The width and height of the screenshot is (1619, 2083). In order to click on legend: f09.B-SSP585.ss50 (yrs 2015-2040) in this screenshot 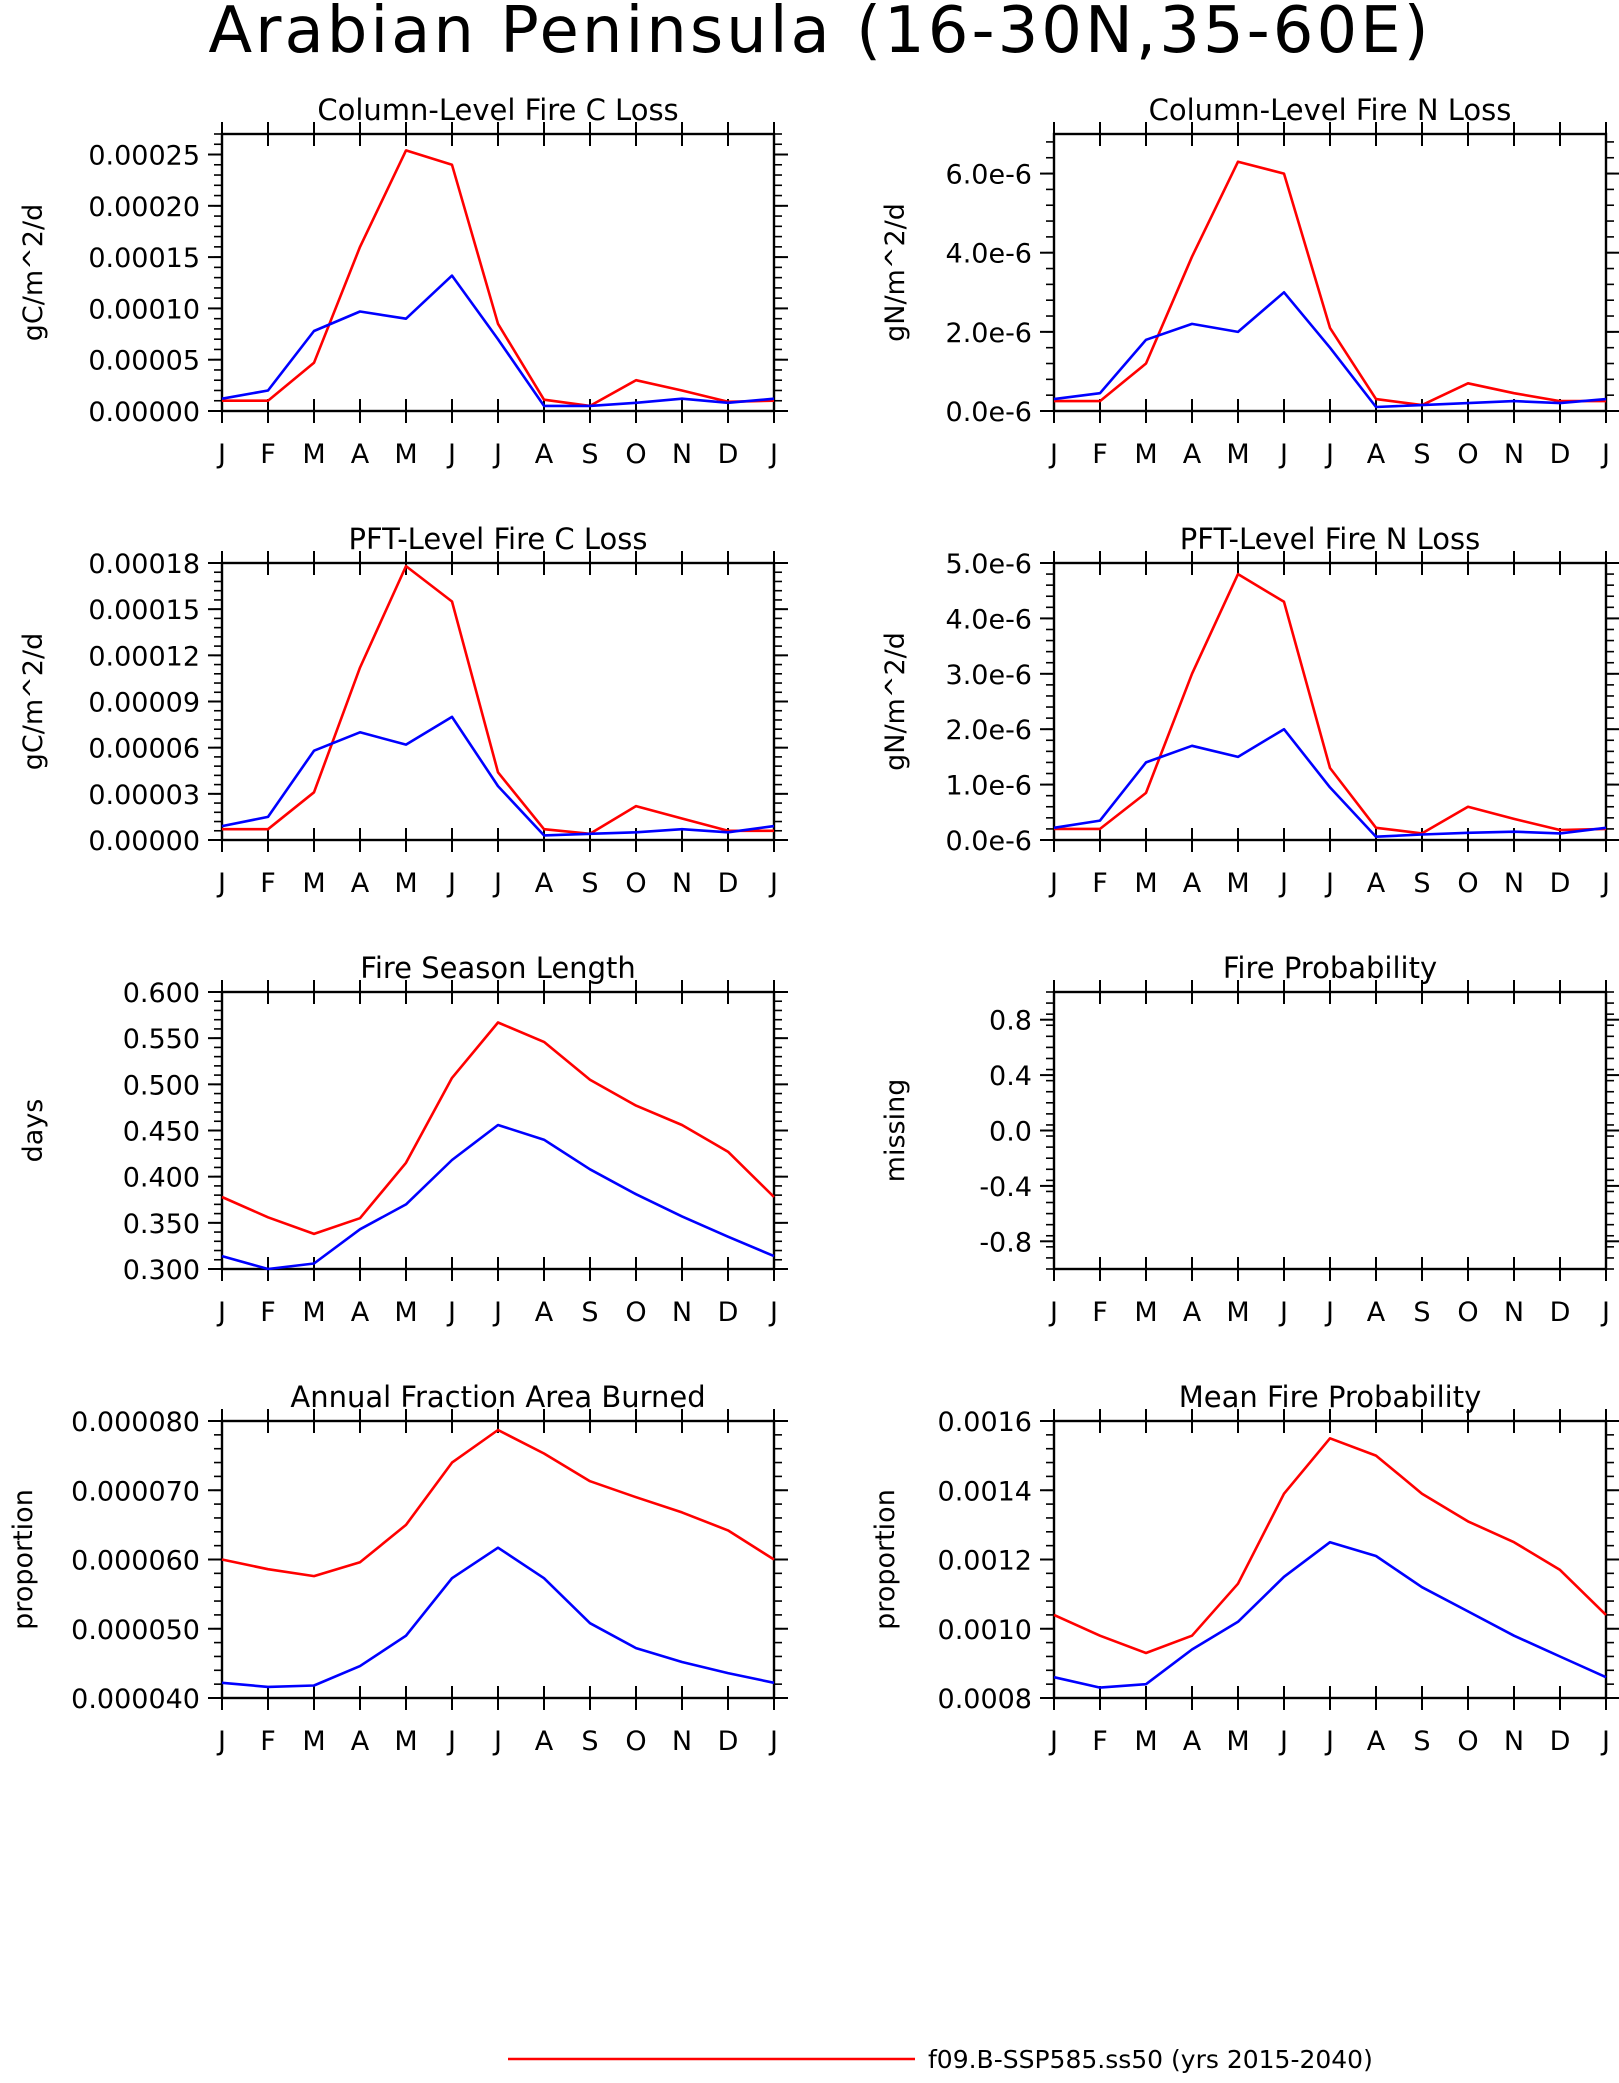, I will do `click(940, 2059)`.